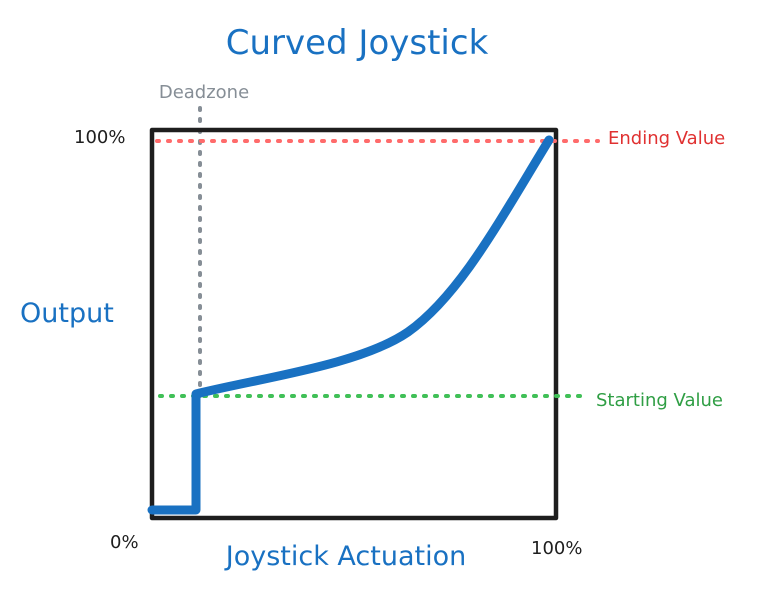 The width and height of the screenshot is (775, 596). Describe the element at coordinates (124, 542) in the screenshot. I see `x-axis-min-label: 0%` at that location.